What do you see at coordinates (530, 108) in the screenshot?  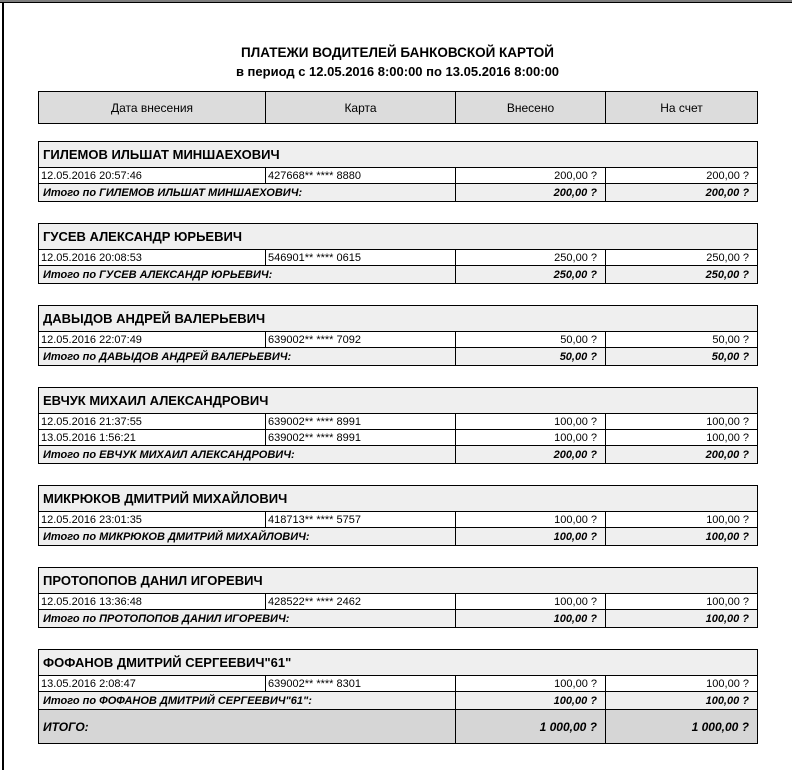 I see `header-deposited-column: Внесено` at bounding box center [530, 108].